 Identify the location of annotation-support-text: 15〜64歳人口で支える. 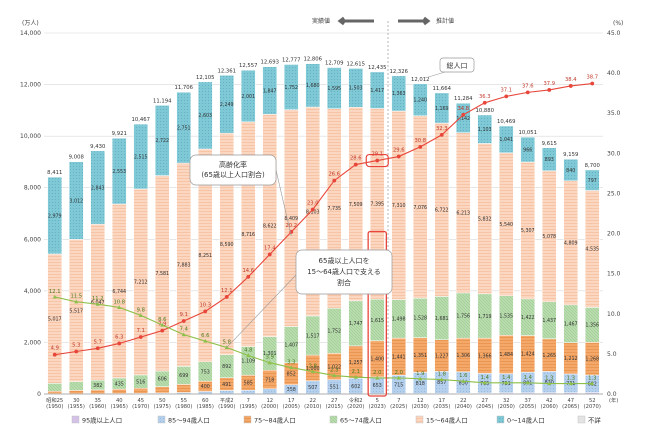
(344, 271).